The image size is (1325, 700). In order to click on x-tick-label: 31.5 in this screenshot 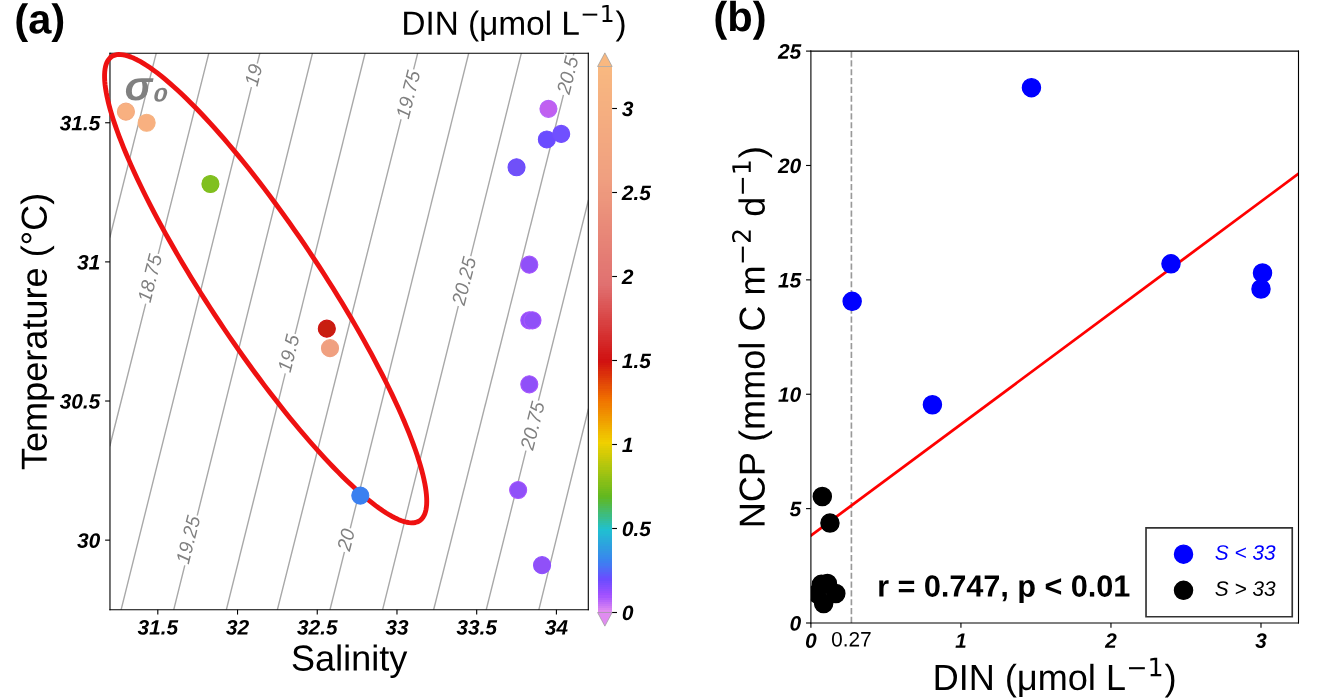, I will do `click(158, 627)`.